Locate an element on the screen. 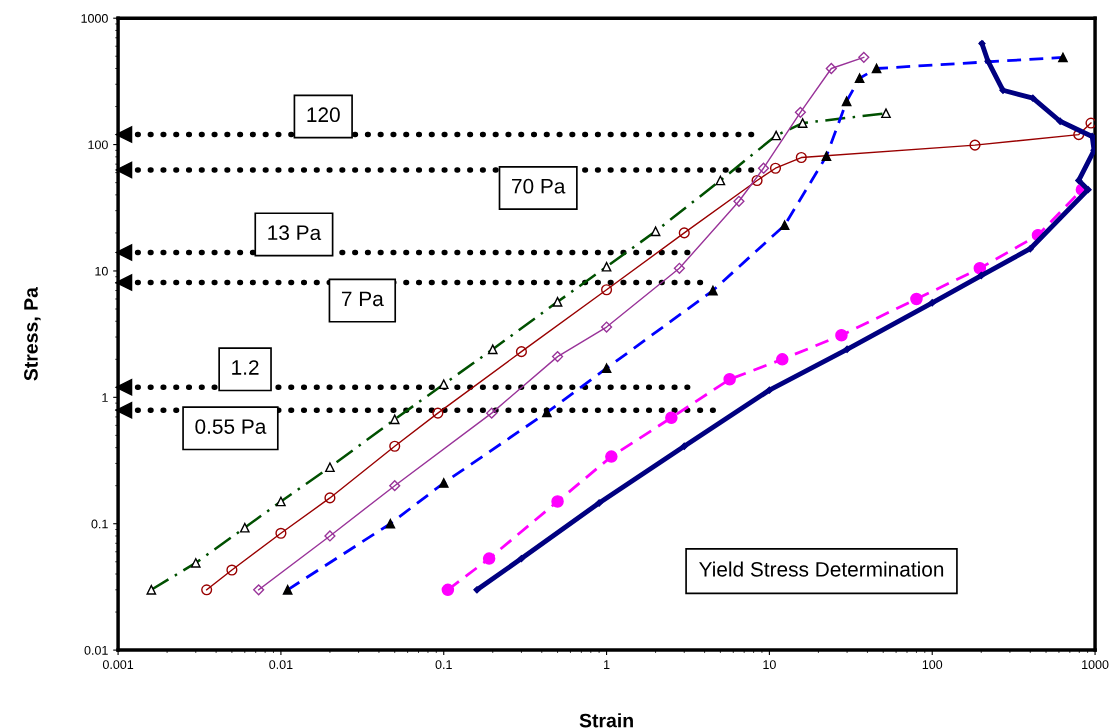 The image size is (1114, 728). x-axis-title: Strain is located at coordinates (606, 720).